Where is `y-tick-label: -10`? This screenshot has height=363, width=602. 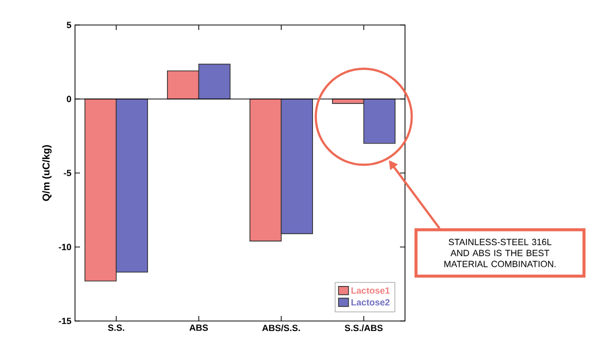 y-tick-label: -10 is located at coordinates (65, 247).